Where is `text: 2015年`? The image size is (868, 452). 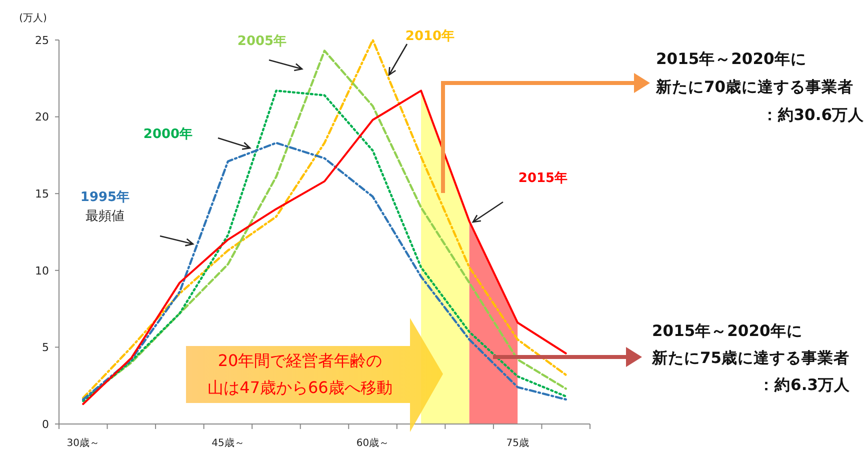 text: 2015年 is located at coordinates (543, 178).